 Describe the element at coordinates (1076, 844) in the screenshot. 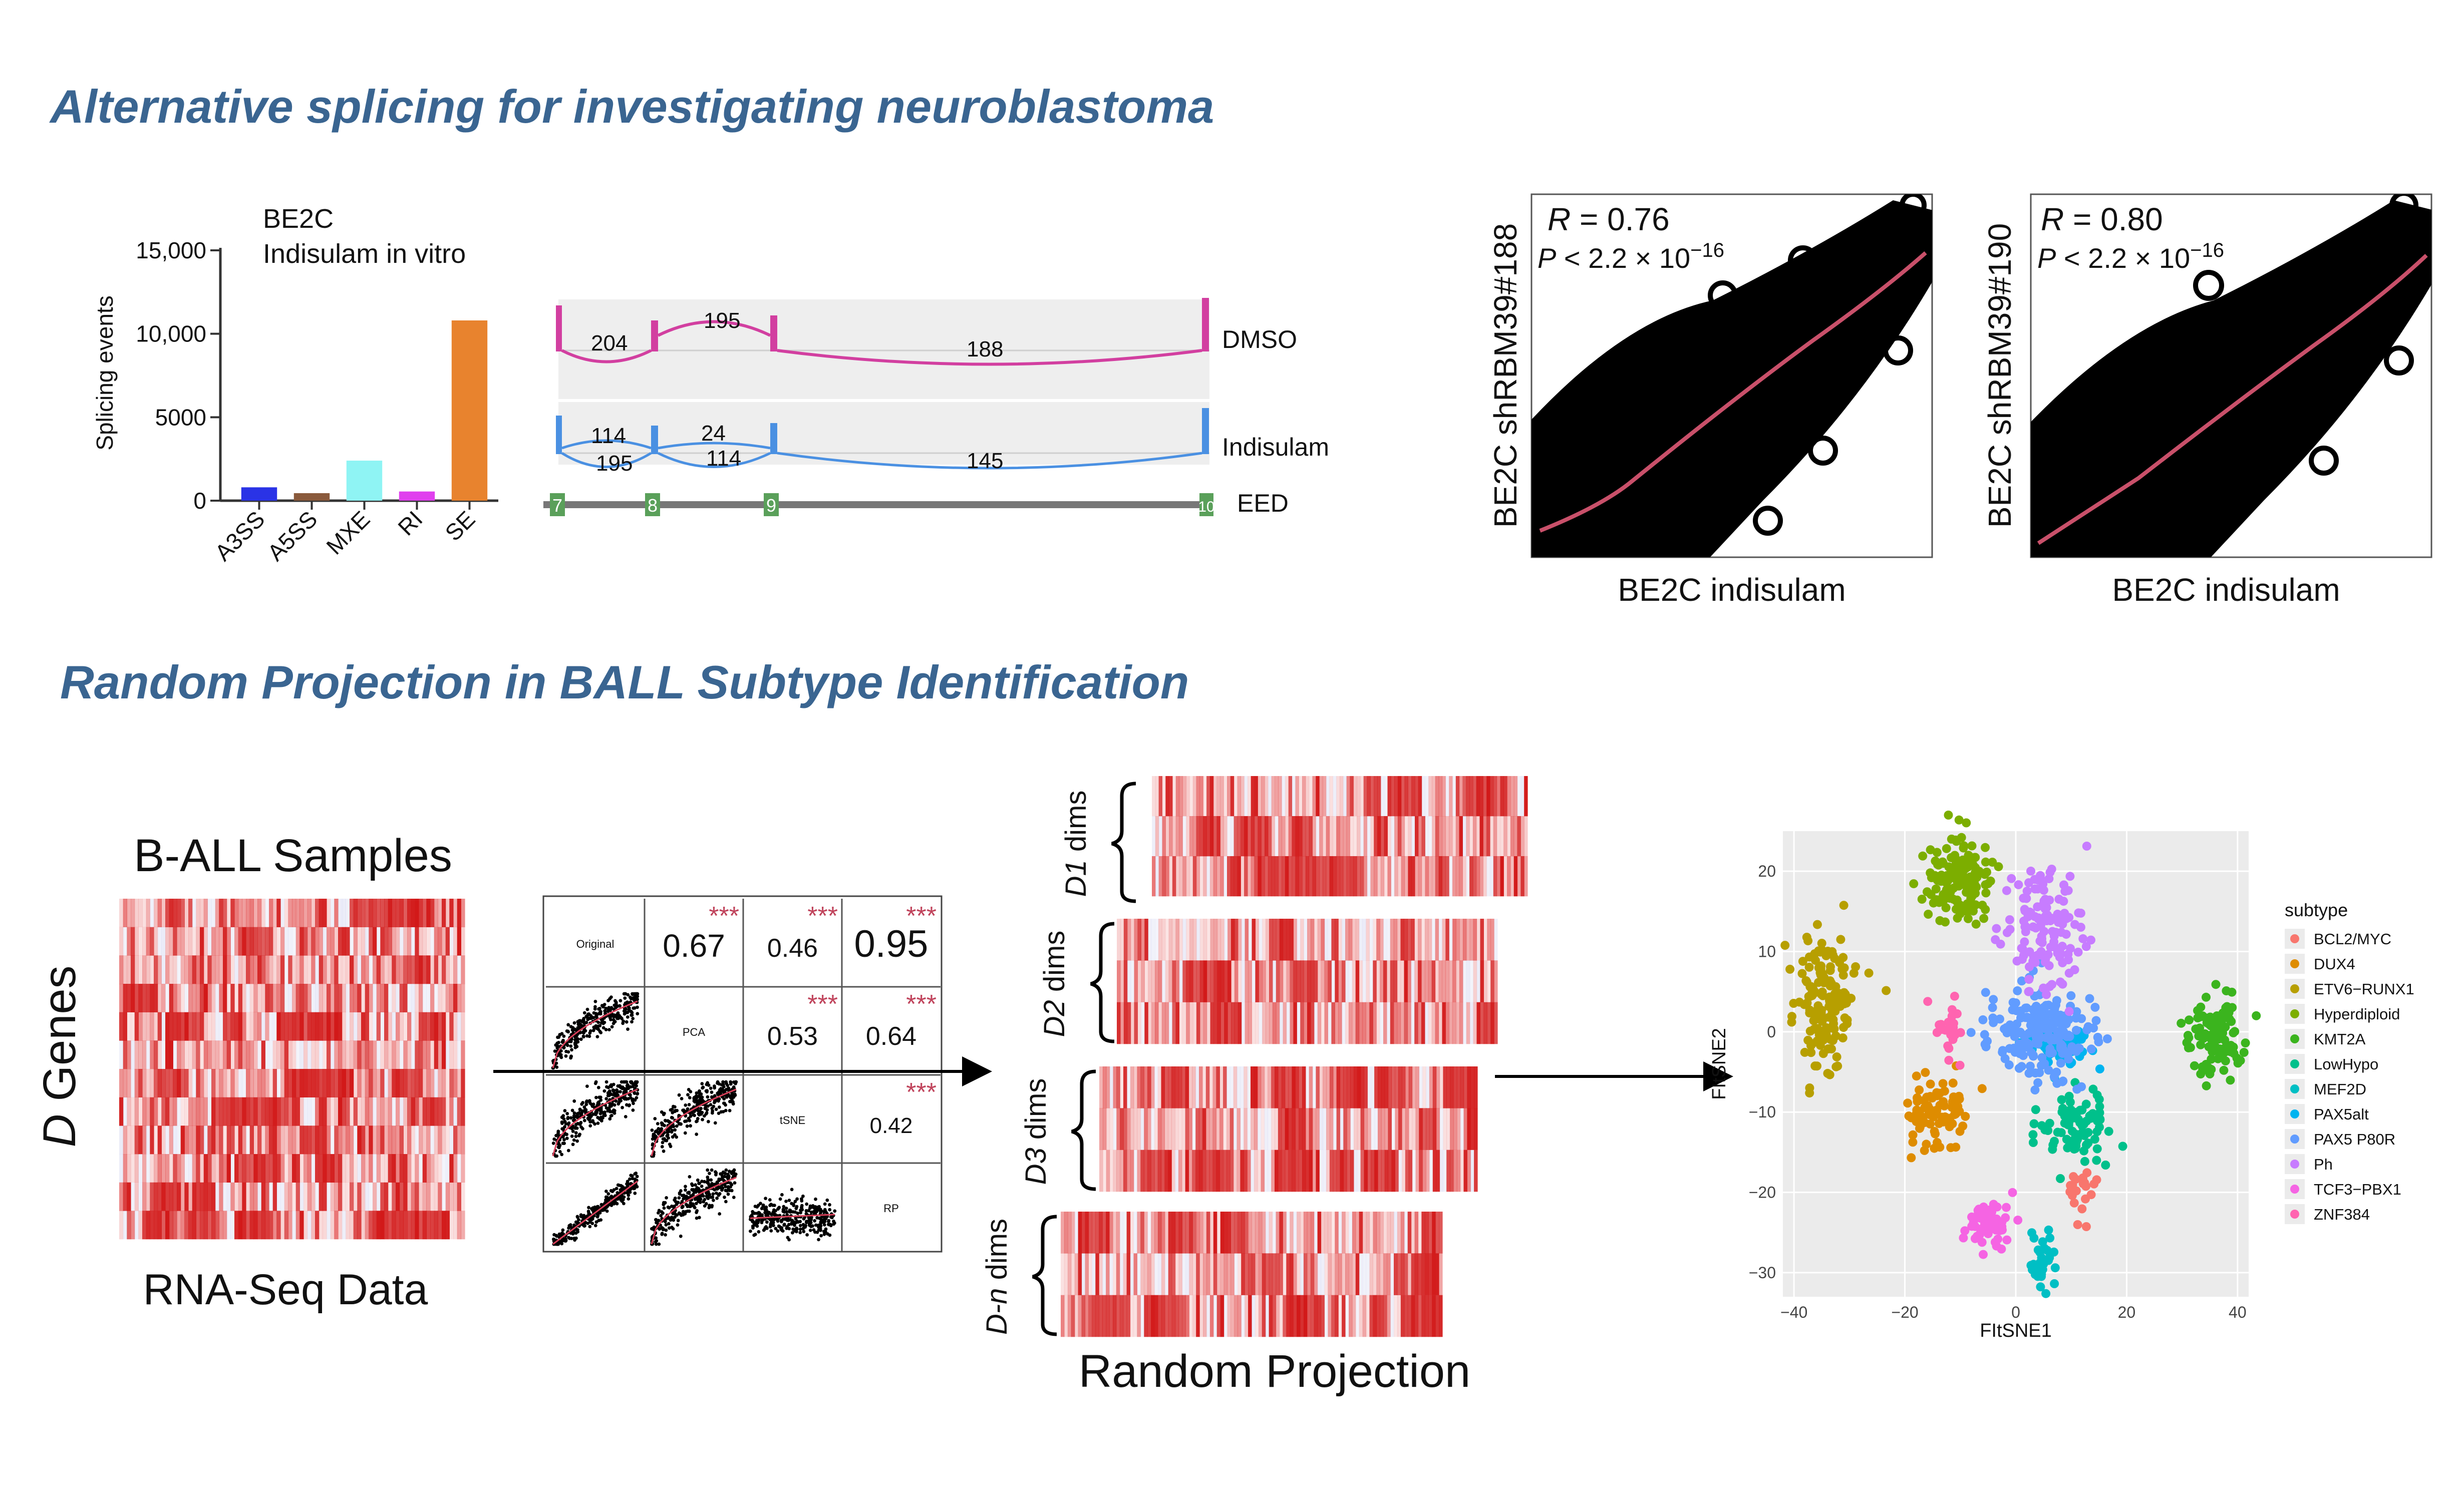

I see `dims-label-d1: D1 dims` at that location.